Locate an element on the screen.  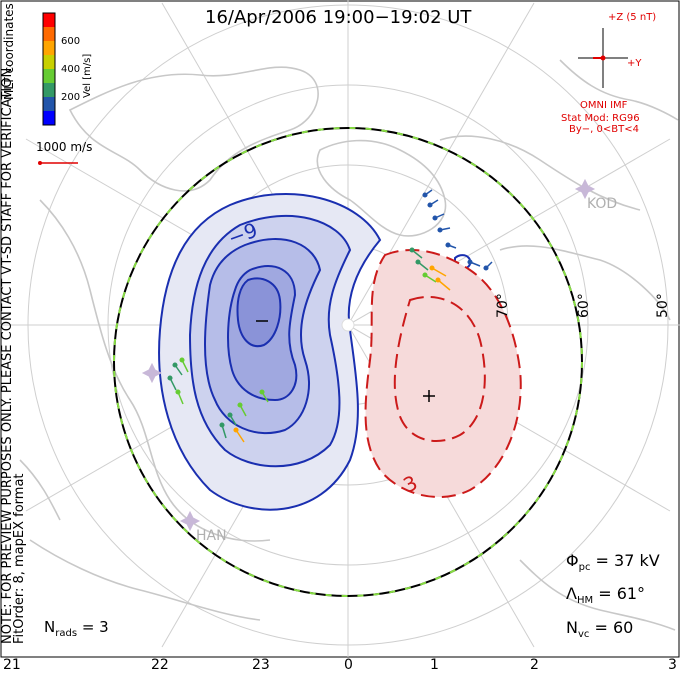
stat-phi-sub: pc is located at coordinates (584, 568).